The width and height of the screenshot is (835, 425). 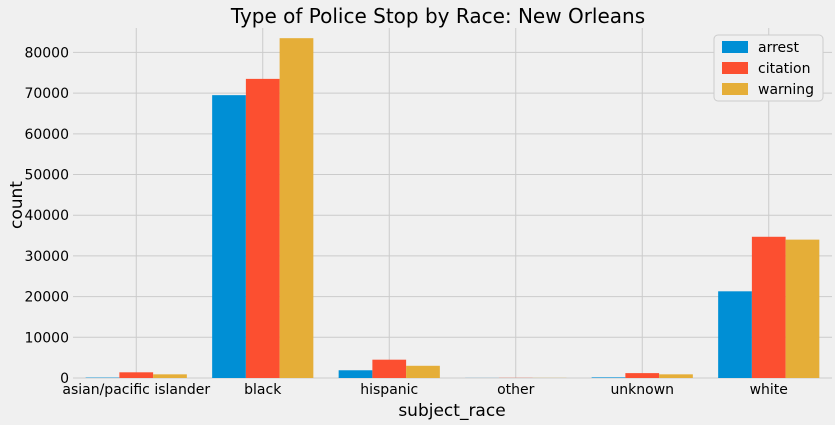 What do you see at coordinates (296, 208) in the screenshot?
I see `bar-warning-black` at bounding box center [296, 208].